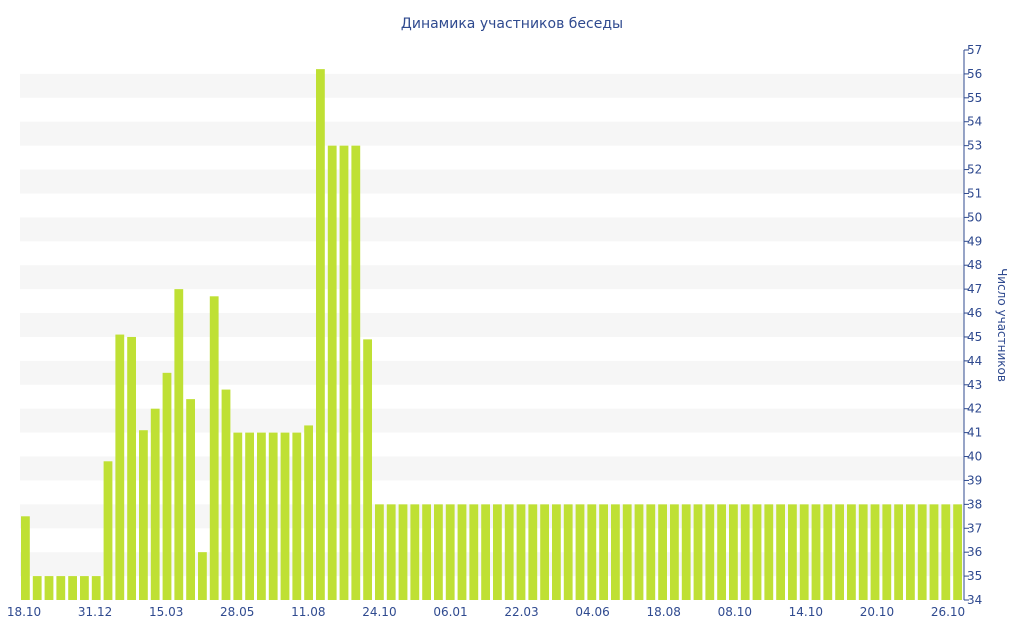 The image size is (1024, 640). I want to click on chart-title: Динамика участников беседы, so click(512, 24).